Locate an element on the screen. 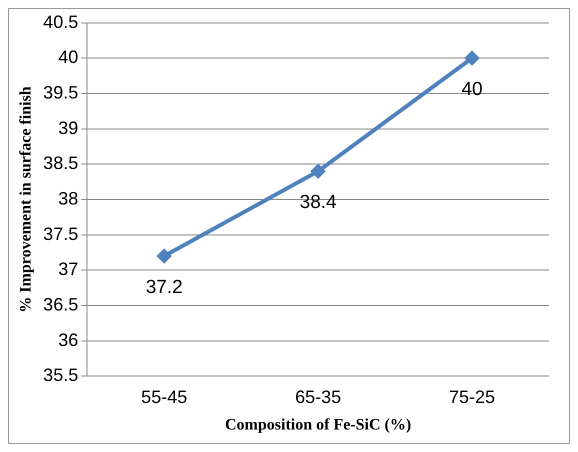 The image size is (578, 452). data-label: 37.2 is located at coordinates (164, 287).